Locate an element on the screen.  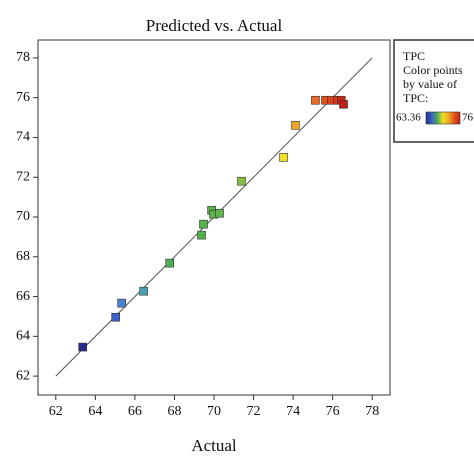
legend-text: TPC: is located at coordinates (415, 98).